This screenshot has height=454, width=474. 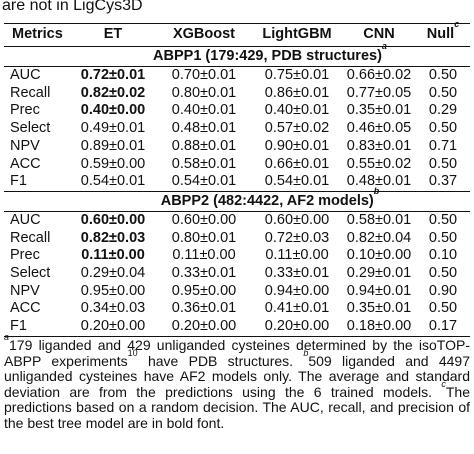 What do you see at coordinates (297, 35) in the screenshot?
I see `column-header-lightgbm: LightGBM` at bounding box center [297, 35].